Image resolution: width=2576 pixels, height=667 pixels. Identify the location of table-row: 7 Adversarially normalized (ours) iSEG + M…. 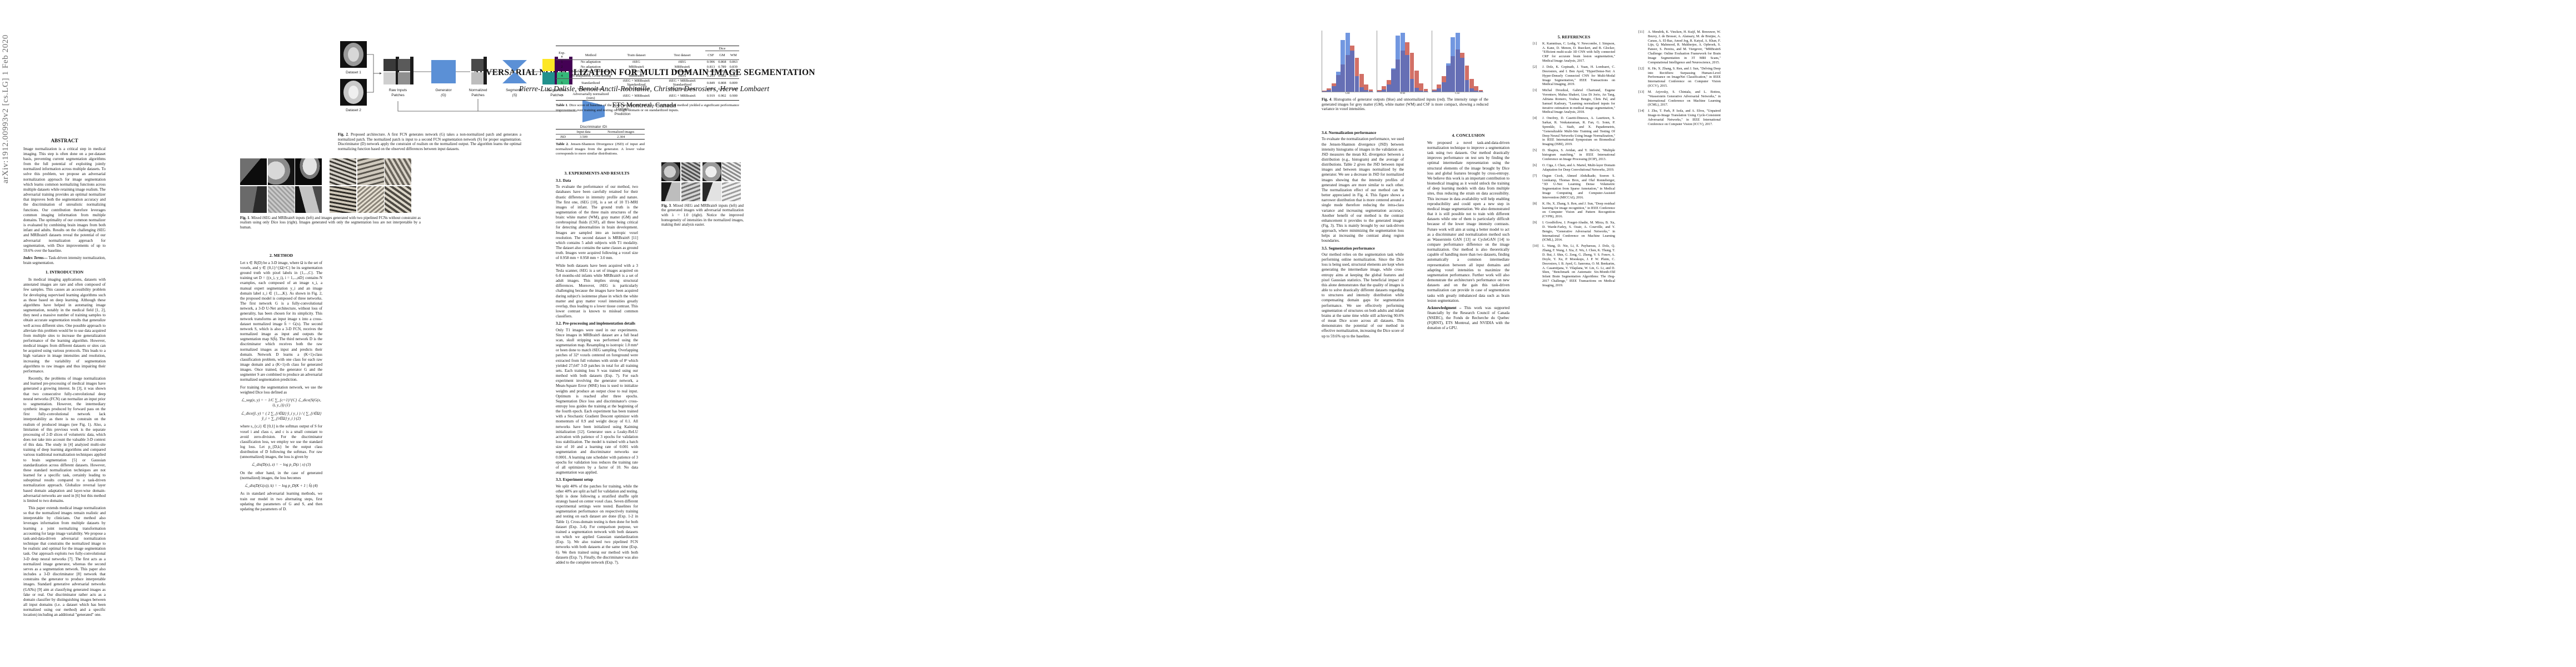
(647, 96).